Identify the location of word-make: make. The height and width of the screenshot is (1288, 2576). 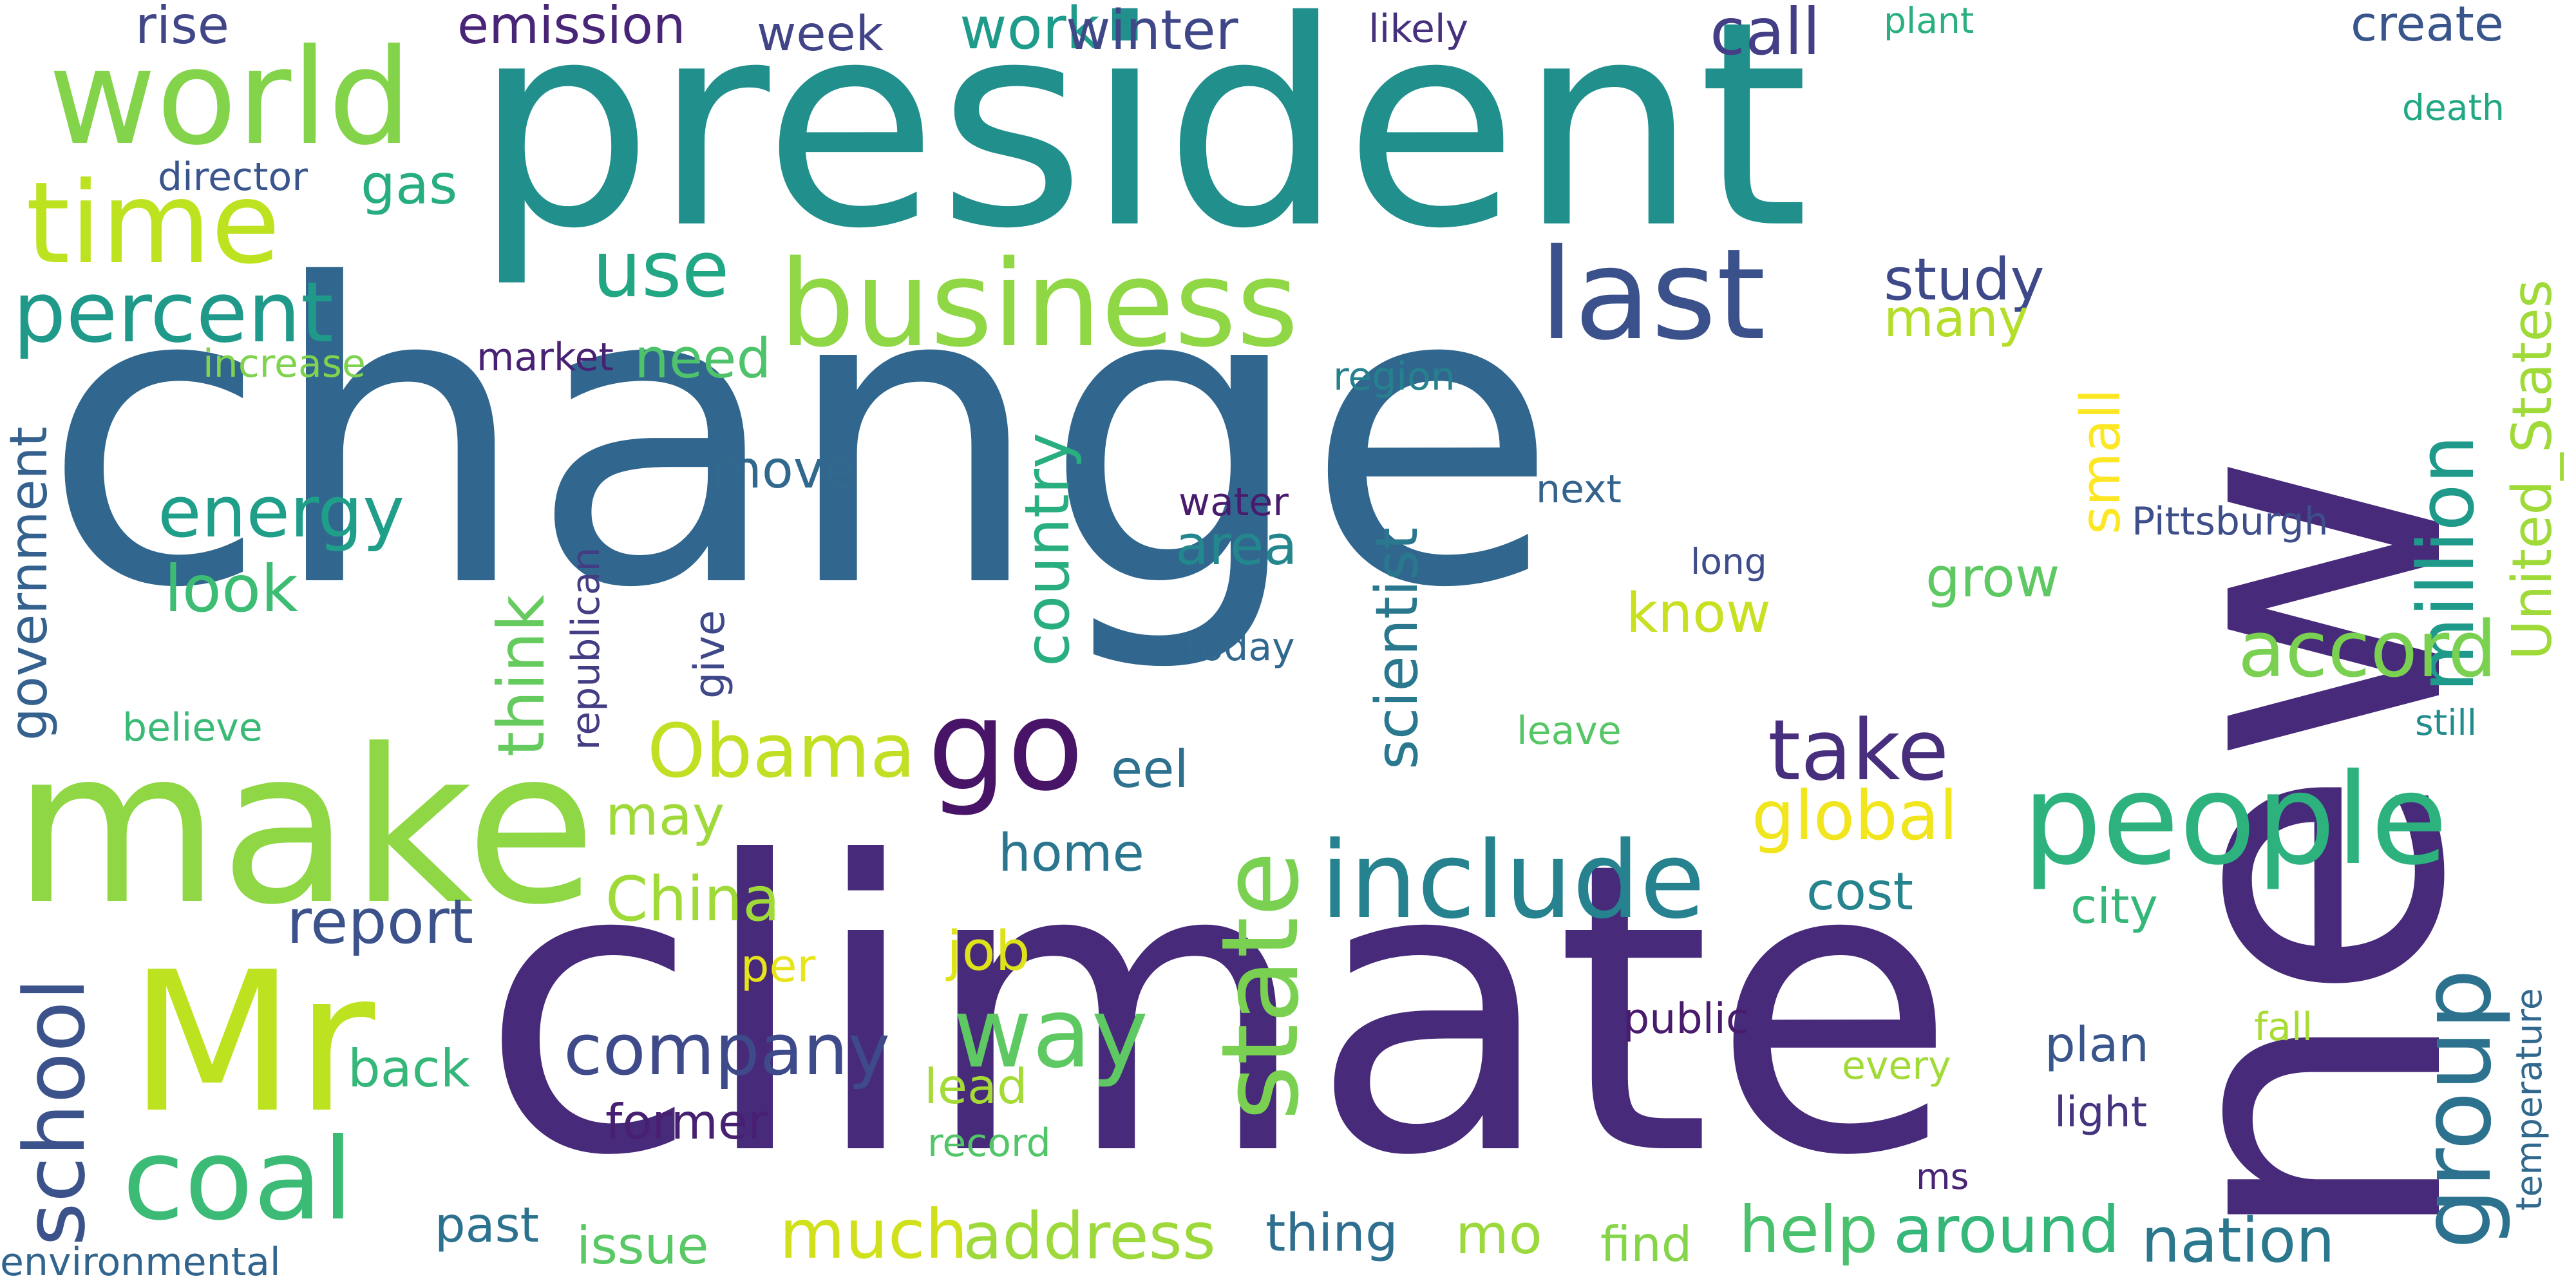
(305, 827).